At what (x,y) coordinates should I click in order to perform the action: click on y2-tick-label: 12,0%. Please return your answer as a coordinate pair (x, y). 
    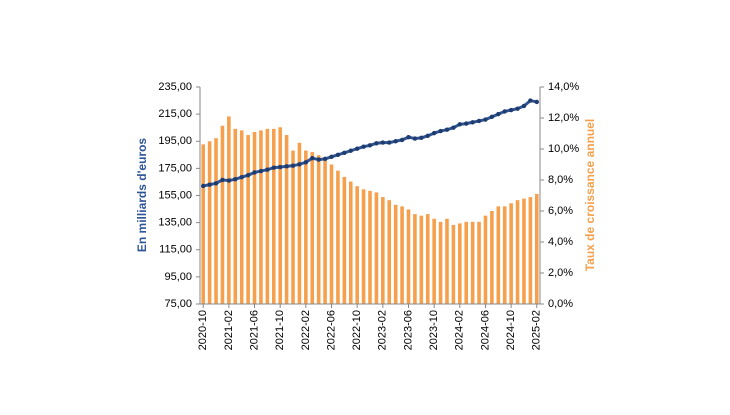
    Looking at the image, I should click on (563, 118).